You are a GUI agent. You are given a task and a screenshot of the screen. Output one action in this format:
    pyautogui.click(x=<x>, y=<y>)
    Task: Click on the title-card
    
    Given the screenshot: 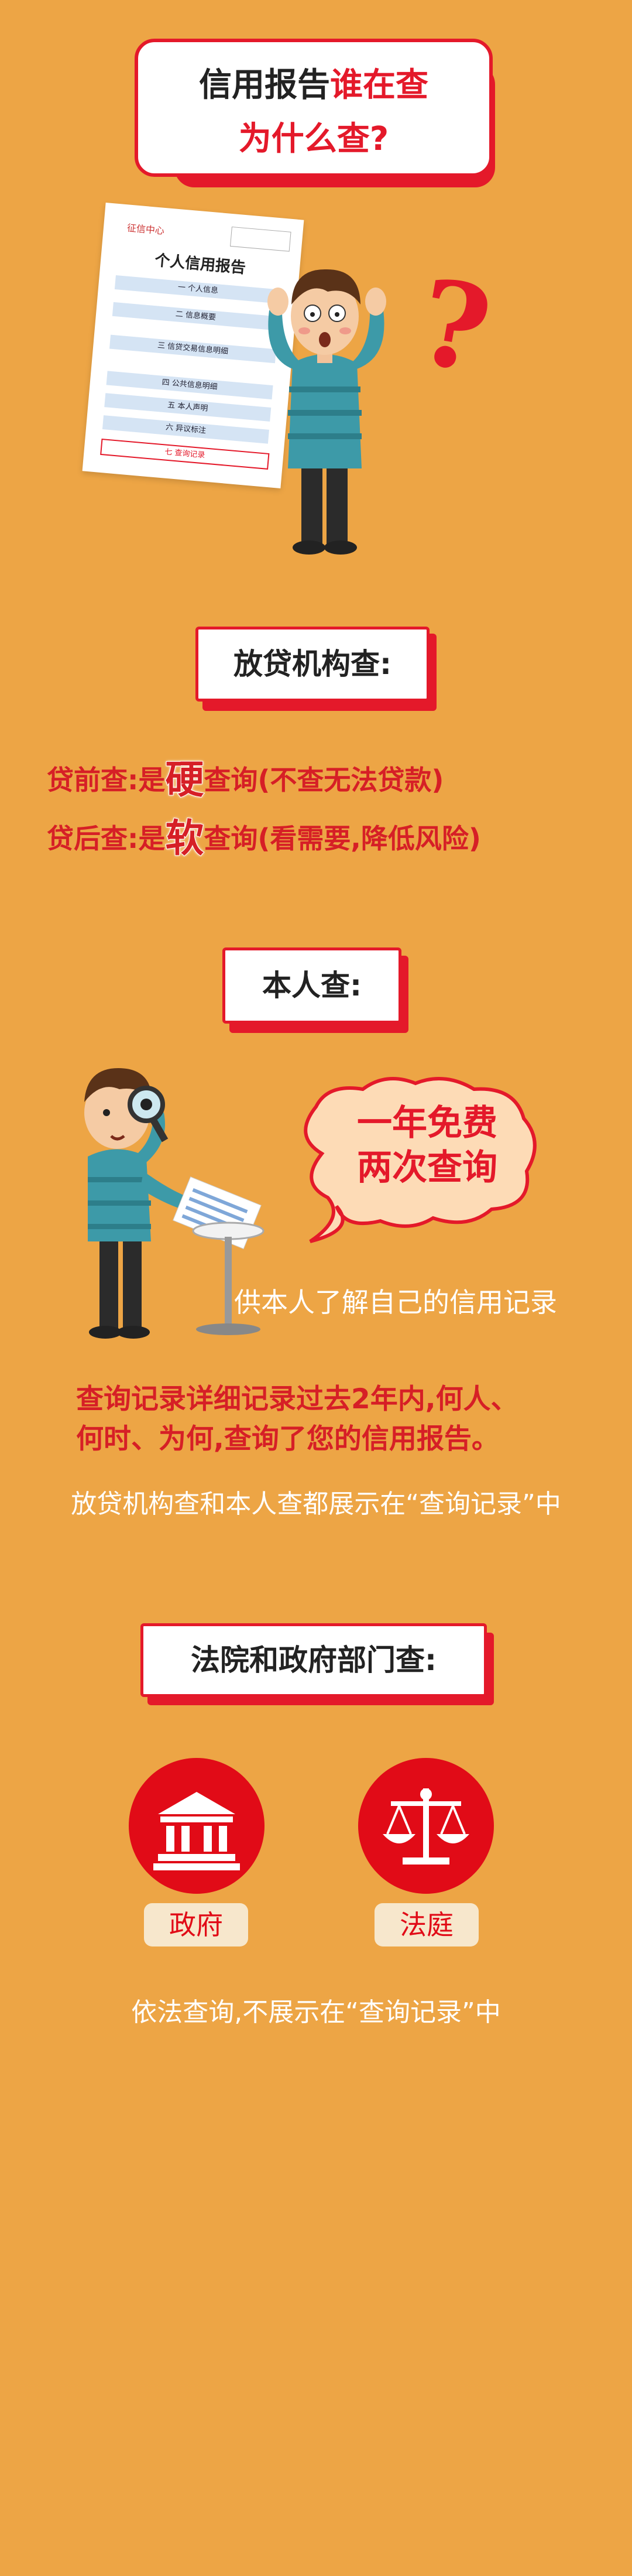 What is the action you would take?
    pyautogui.click(x=314, y=108)
    